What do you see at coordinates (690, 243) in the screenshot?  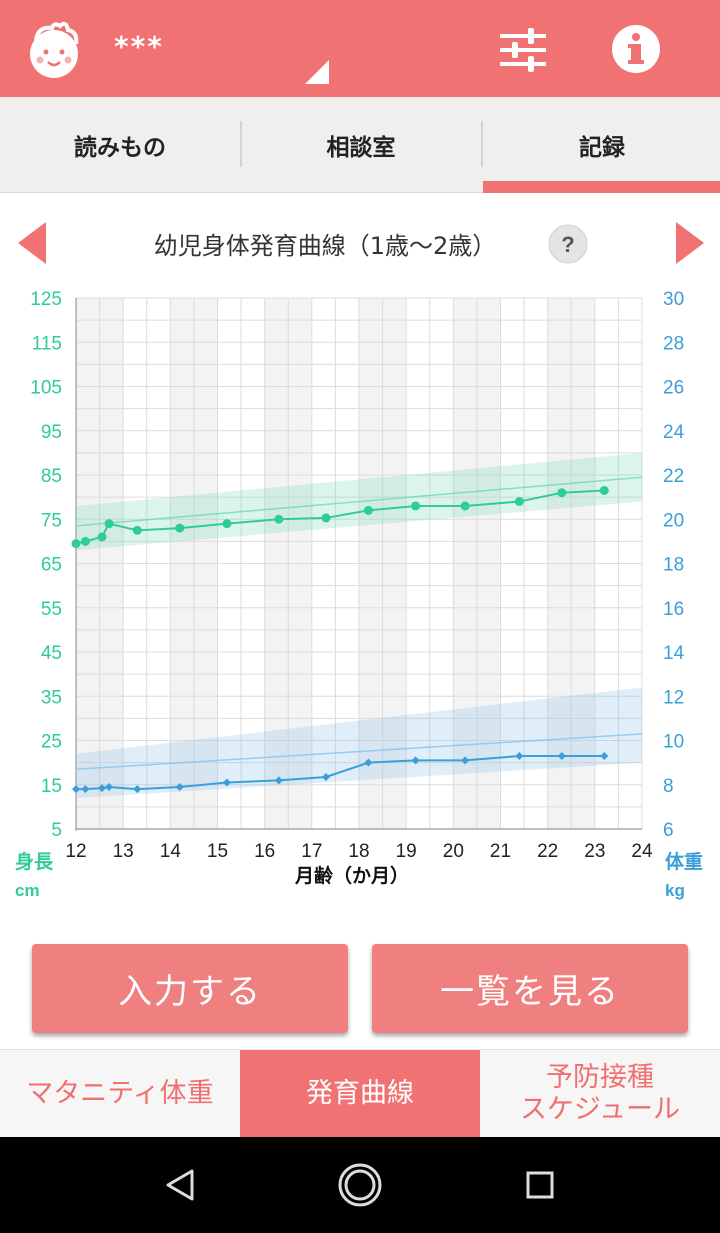 I see `next-chart-arrow-icon` at bounding box center [690, 243].